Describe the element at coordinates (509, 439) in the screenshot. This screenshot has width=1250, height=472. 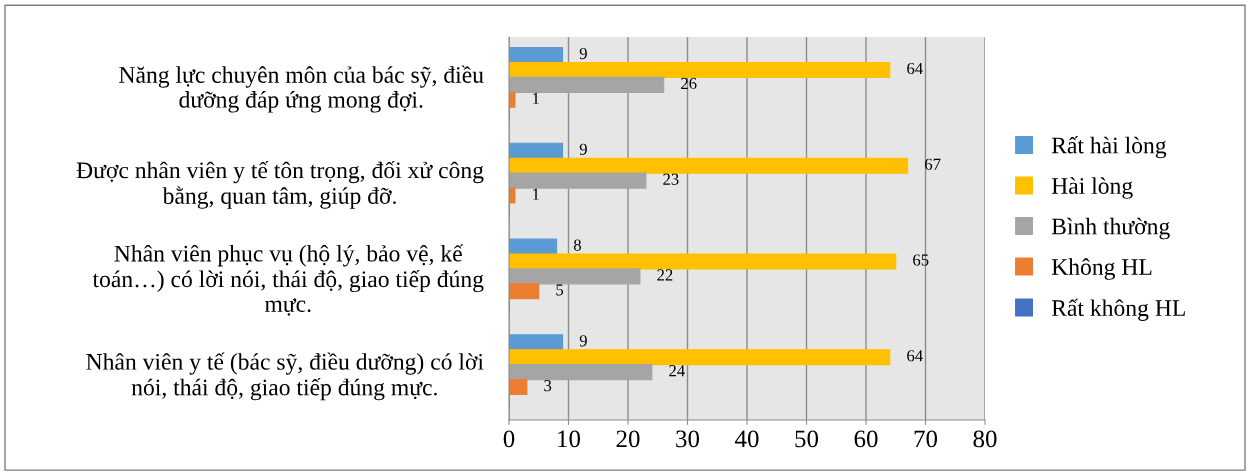
I see `x-tick-label: 0` at that location.